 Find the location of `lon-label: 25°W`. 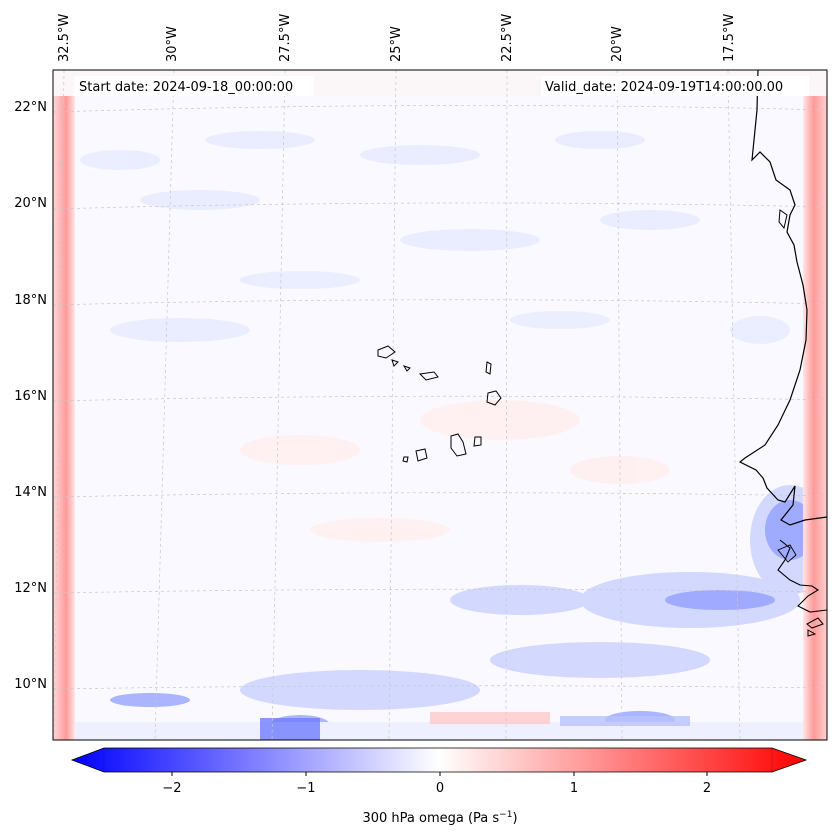

lon-label: 25°W is located at coordinates (396, 44).